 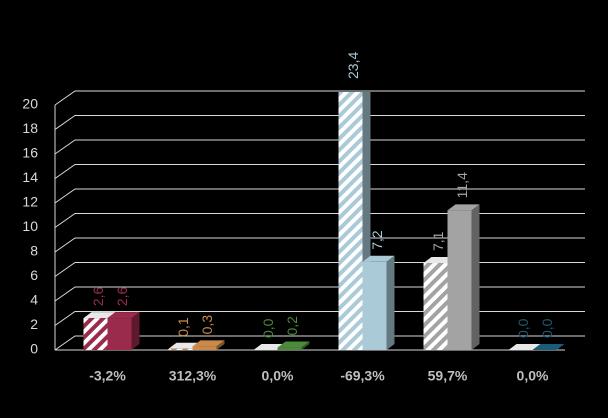 I want to click on y-tick-label: 10, so click(x=30, y=226).